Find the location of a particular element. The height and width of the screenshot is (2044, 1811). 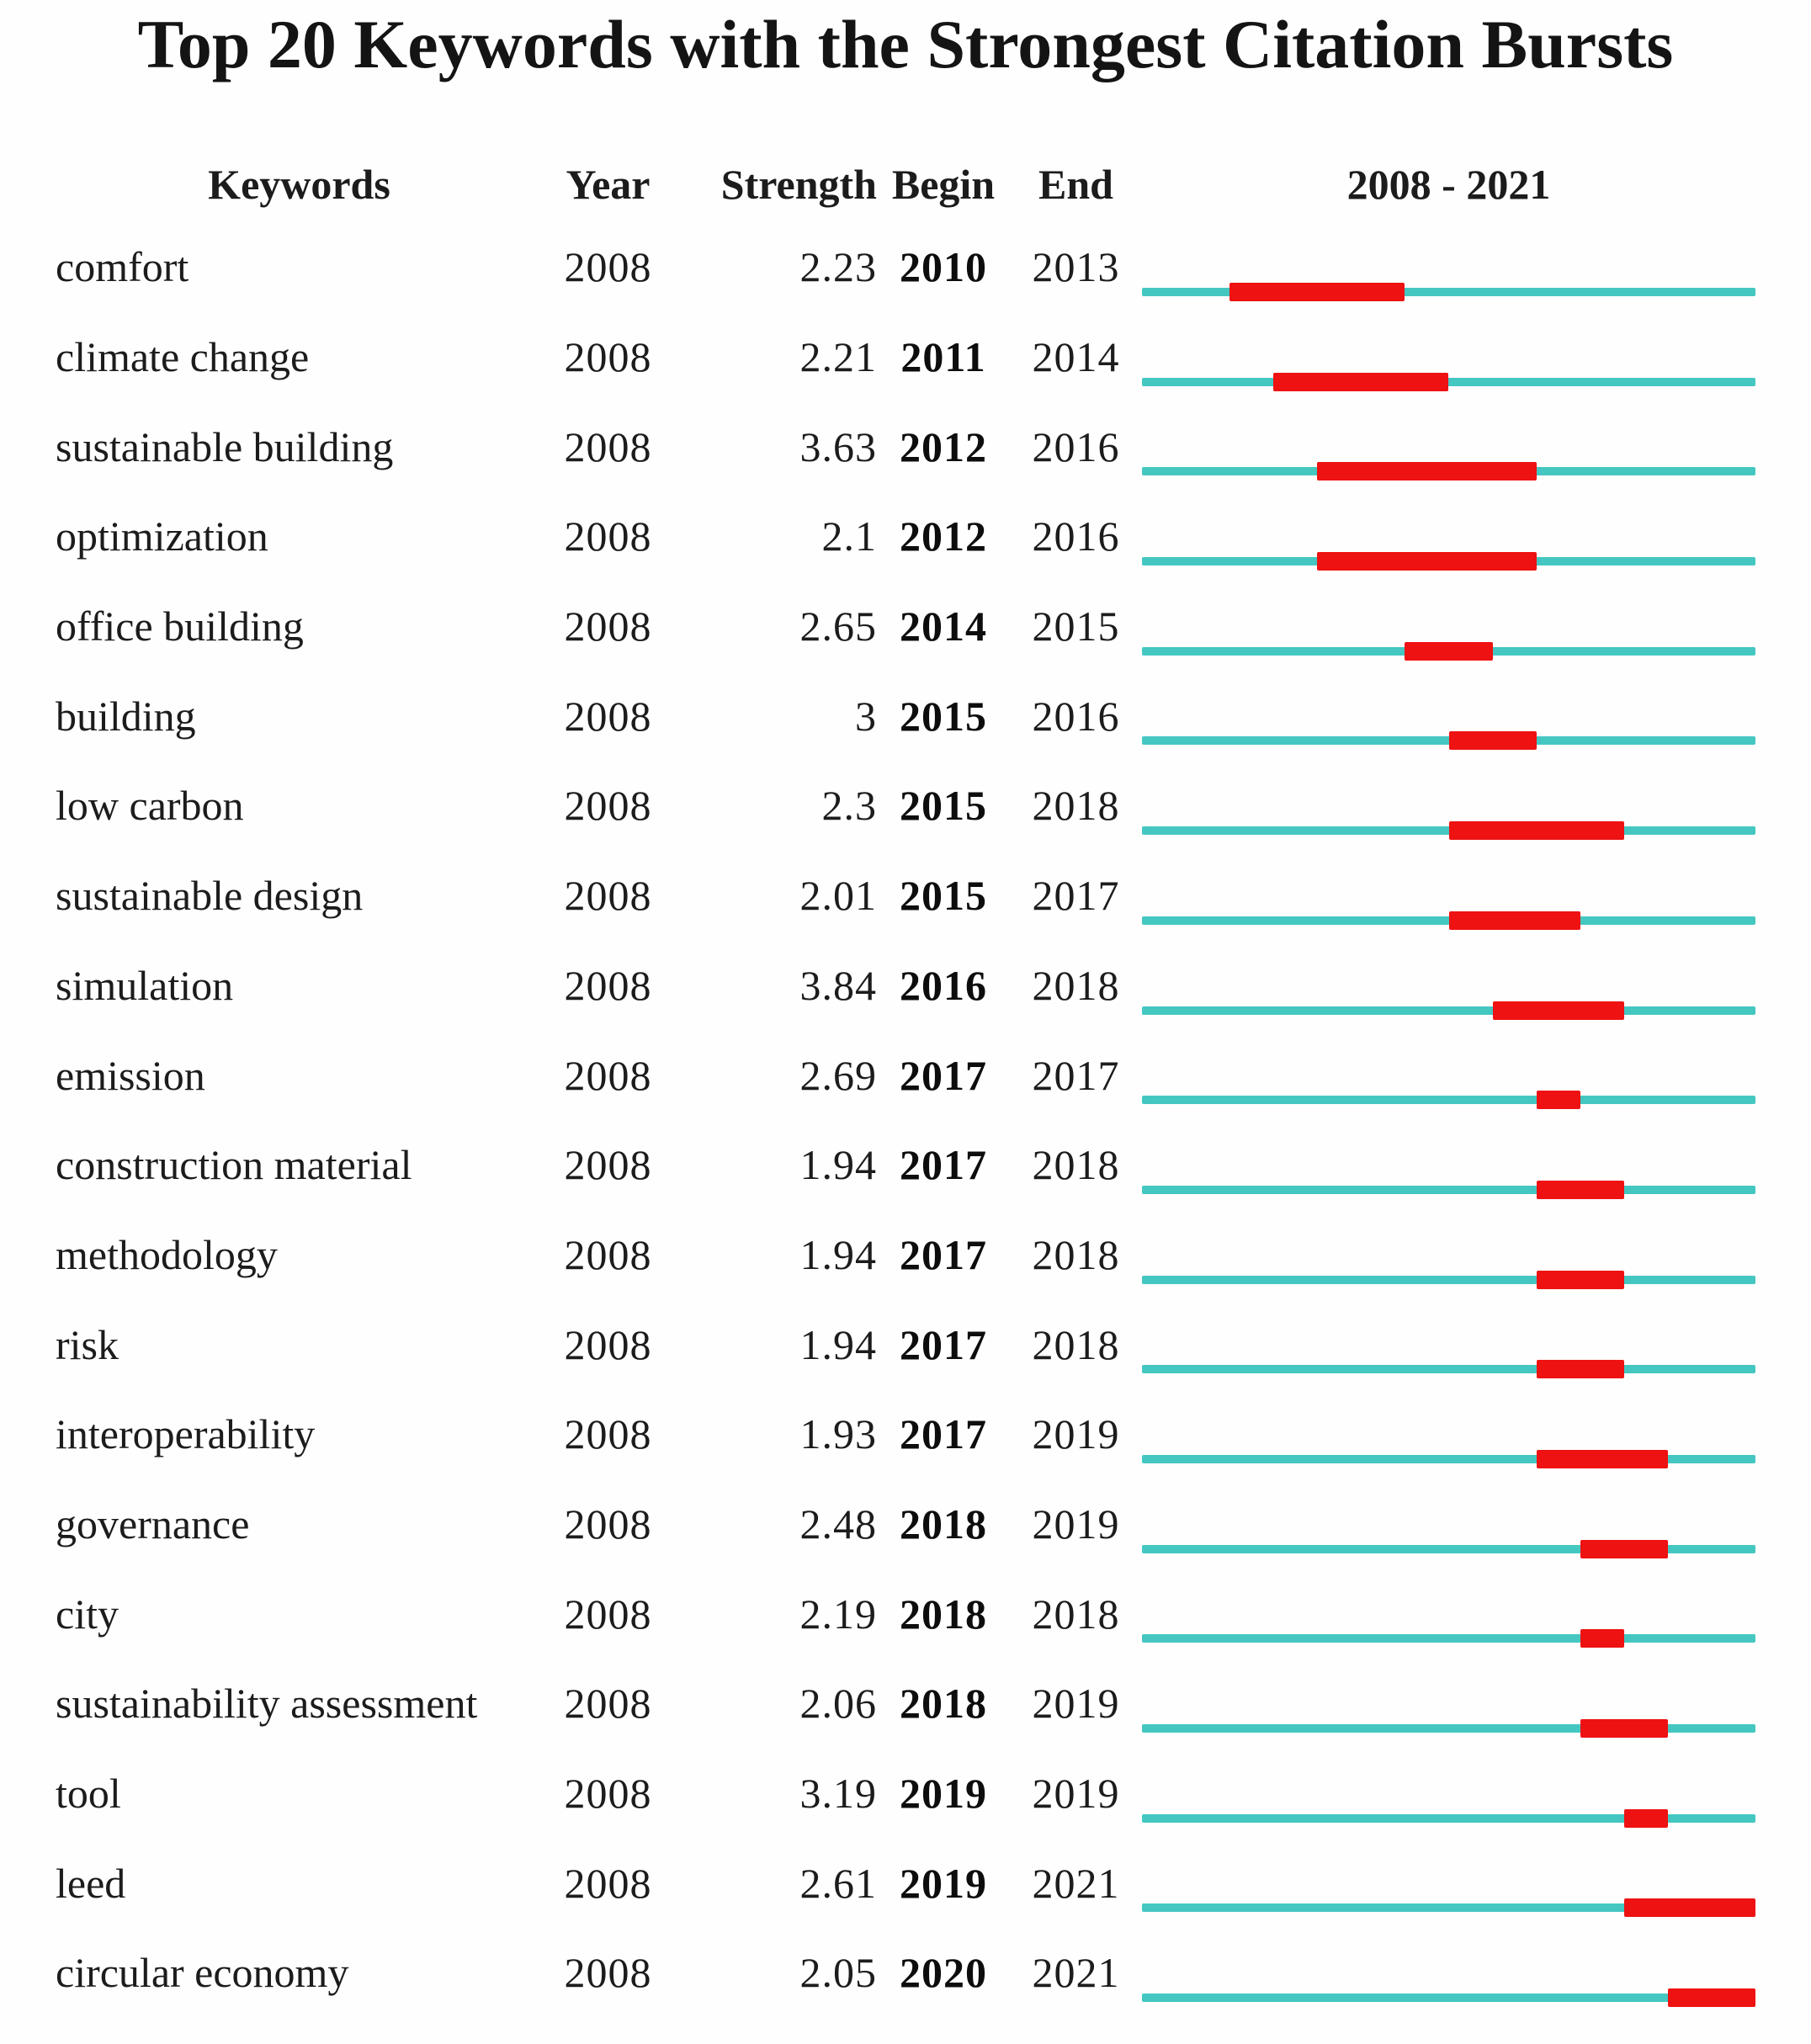

keyword-label: methodology is located at coordinates (167, 1254).